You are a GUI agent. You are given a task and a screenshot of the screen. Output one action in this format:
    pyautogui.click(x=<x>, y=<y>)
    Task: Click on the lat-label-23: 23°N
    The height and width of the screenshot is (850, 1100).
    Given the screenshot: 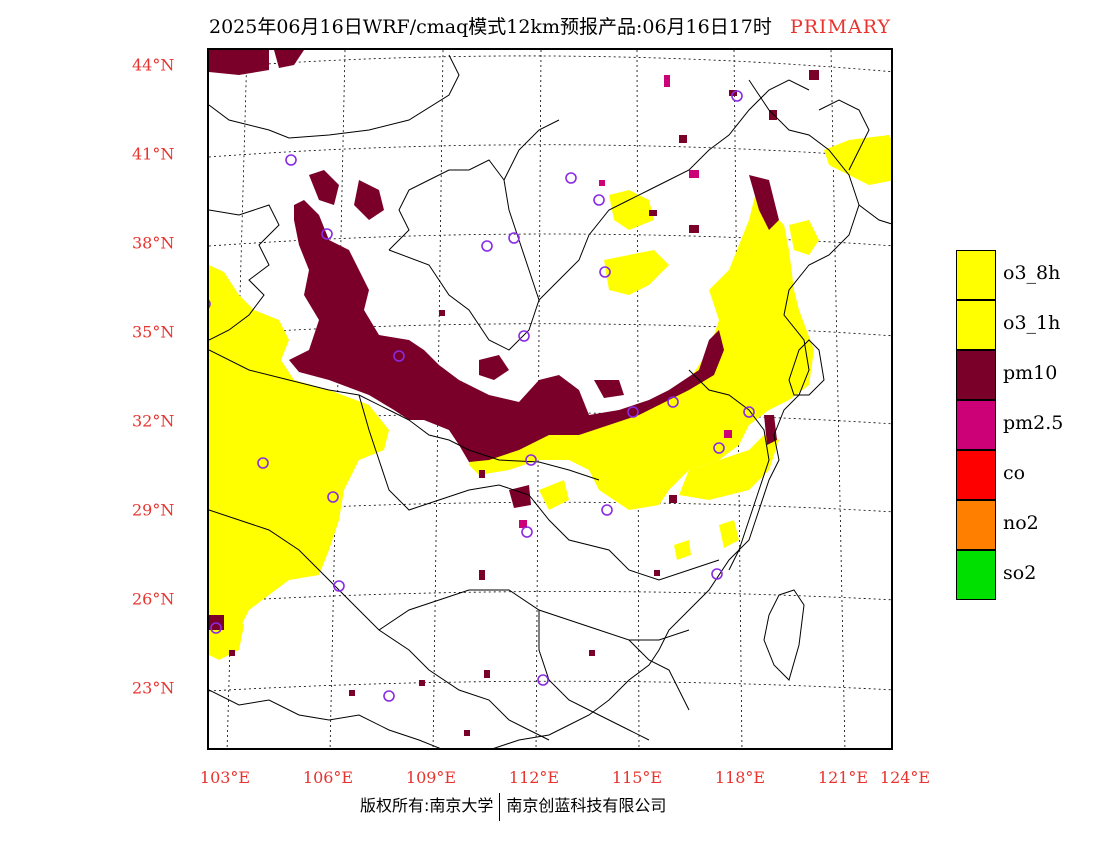 What is the action you would take?
    pyautogui.click(x=153, y=688)
    